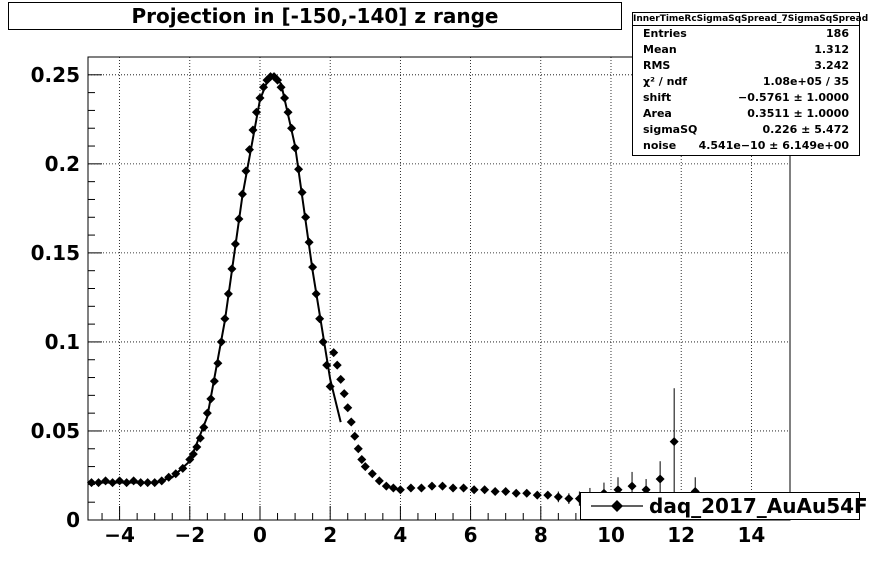 Image resolution: width=878 pixels, height=578 pixels. What do you see at coordinates (617, 506) in the screenshot?
I see `legend-marker` at bounding box center [617, 506].